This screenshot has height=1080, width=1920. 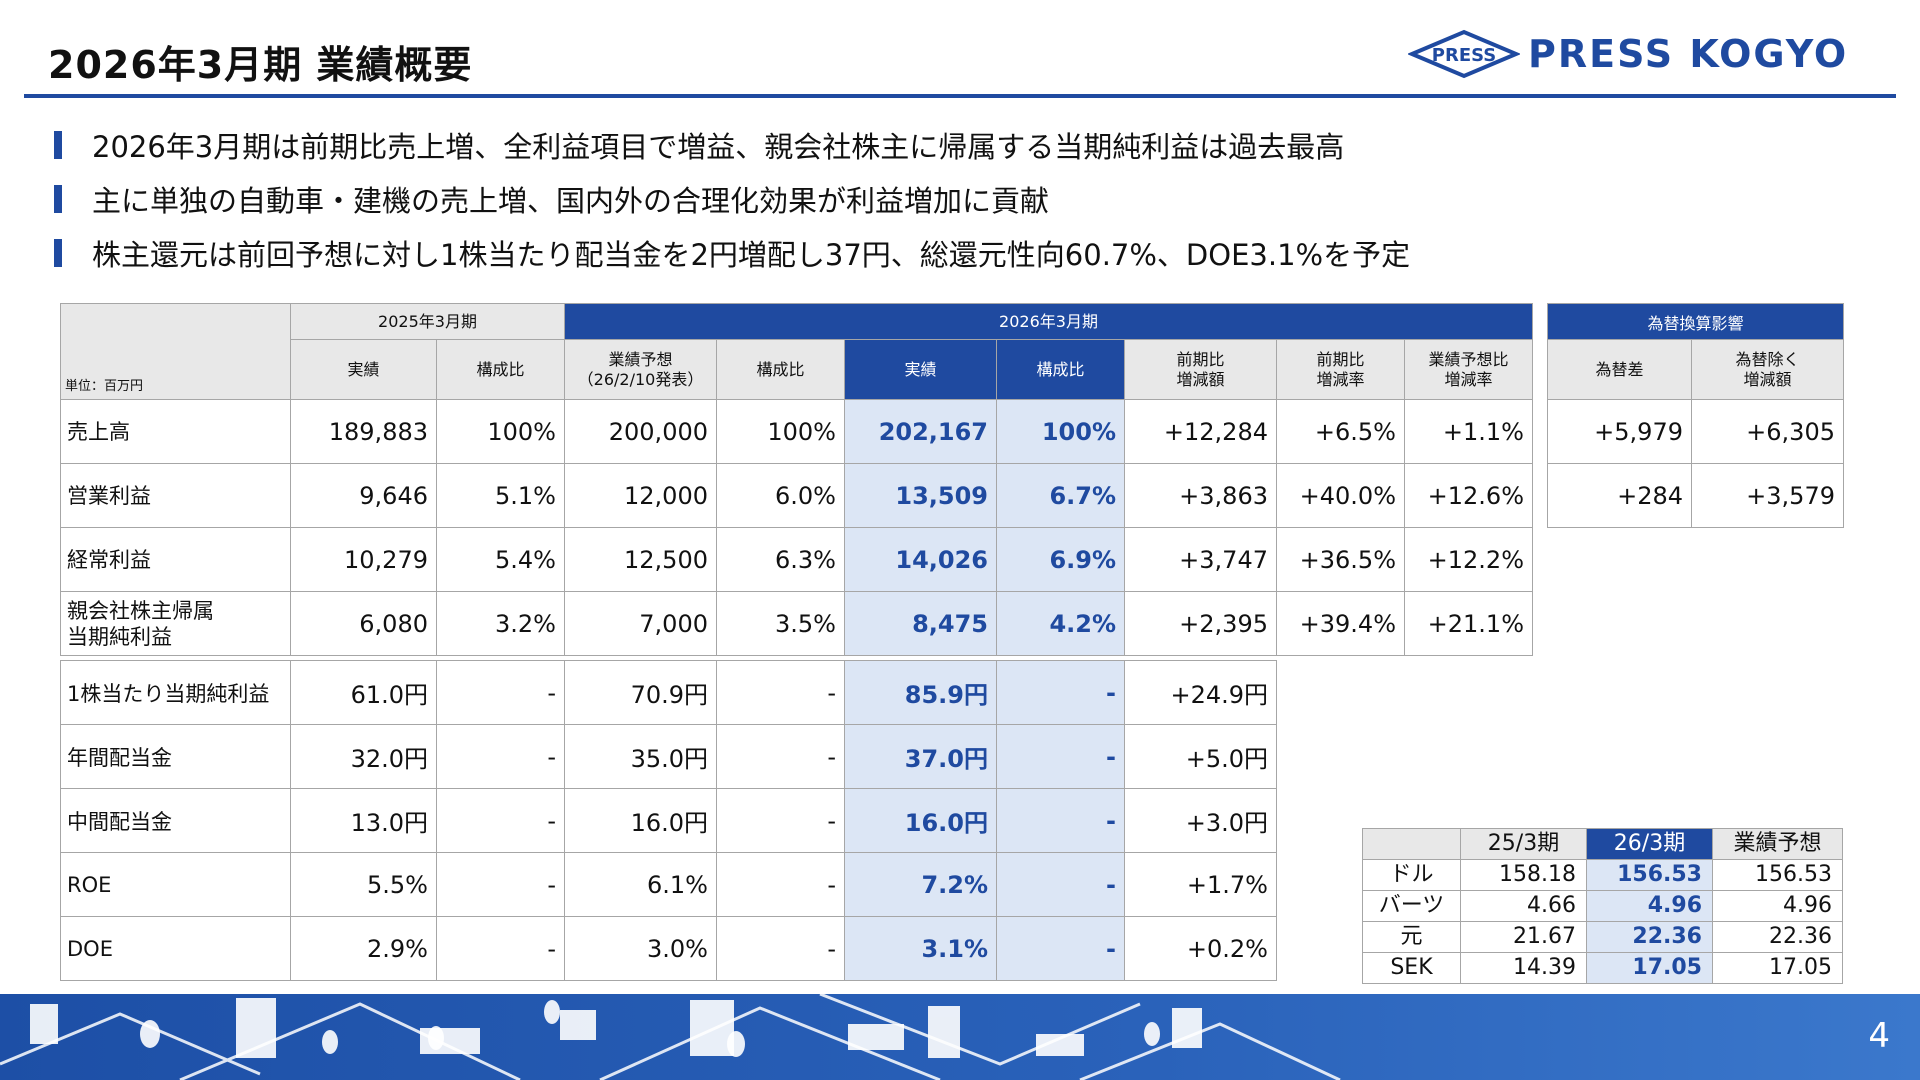 I want to click on cell-yoy-amount: +1.7%, so click(x=1200, y=884).